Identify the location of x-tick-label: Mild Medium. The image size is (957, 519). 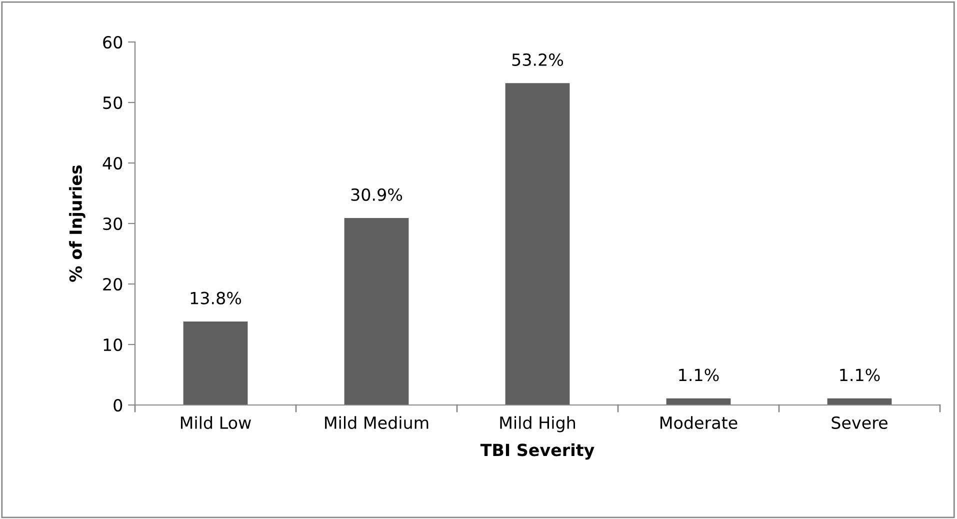
(376, 423).